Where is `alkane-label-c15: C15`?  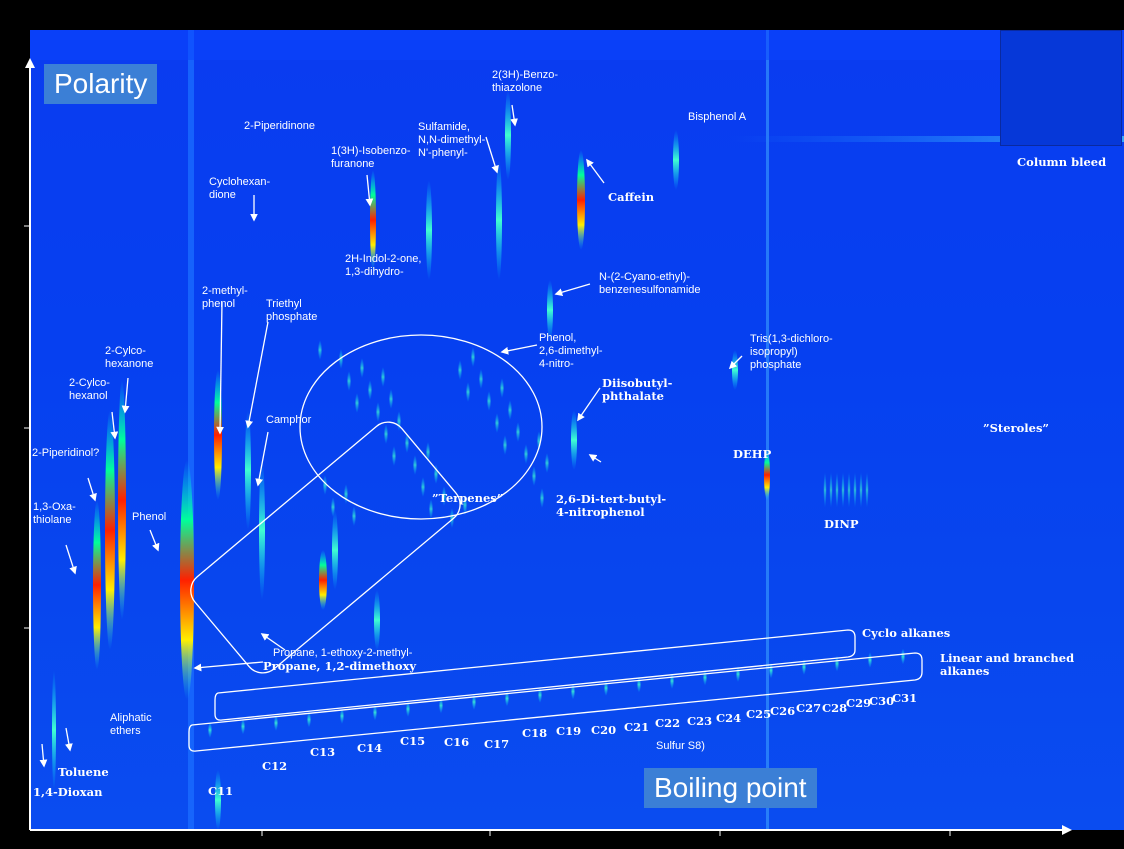 alkane-label-c15: C15 is located at coordinates (413, 741).